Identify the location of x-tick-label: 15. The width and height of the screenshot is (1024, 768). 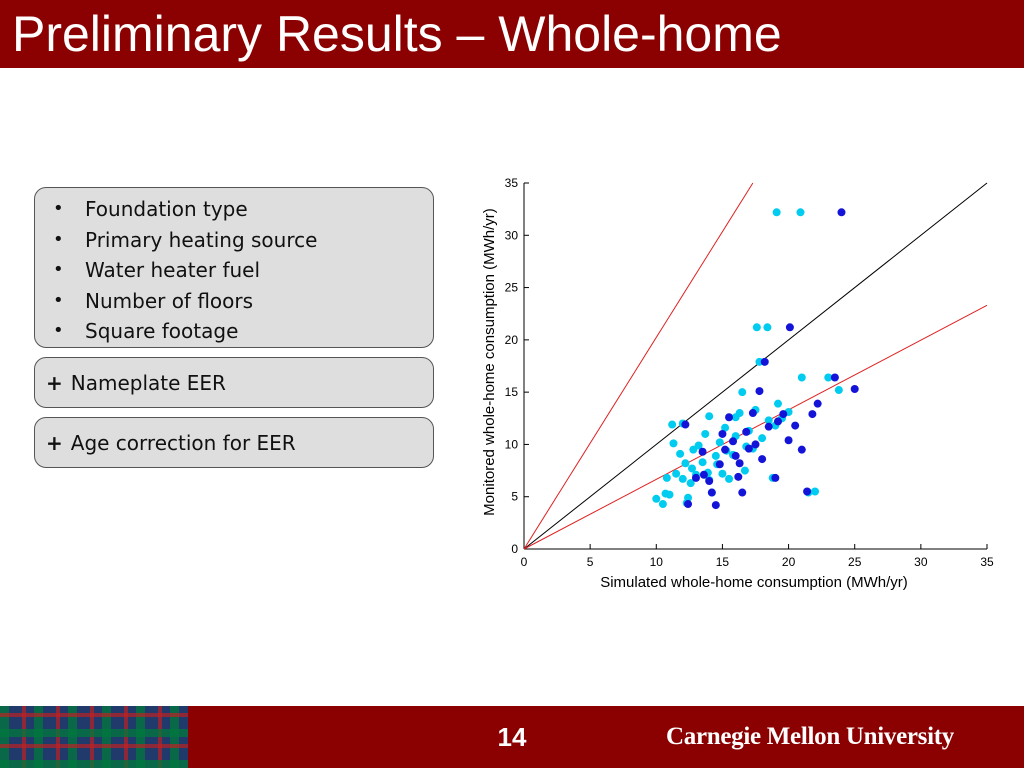
(723, 562).